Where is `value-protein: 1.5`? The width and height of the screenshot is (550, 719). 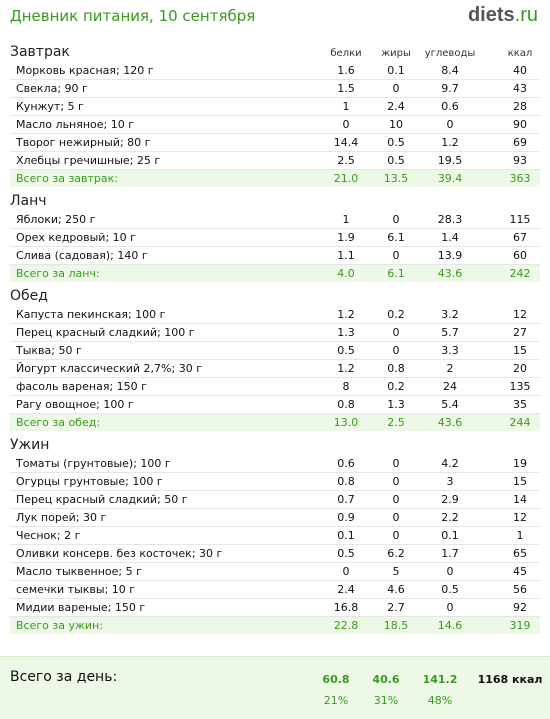
value-protein: 1.5 is located at coordinates (346, 88).